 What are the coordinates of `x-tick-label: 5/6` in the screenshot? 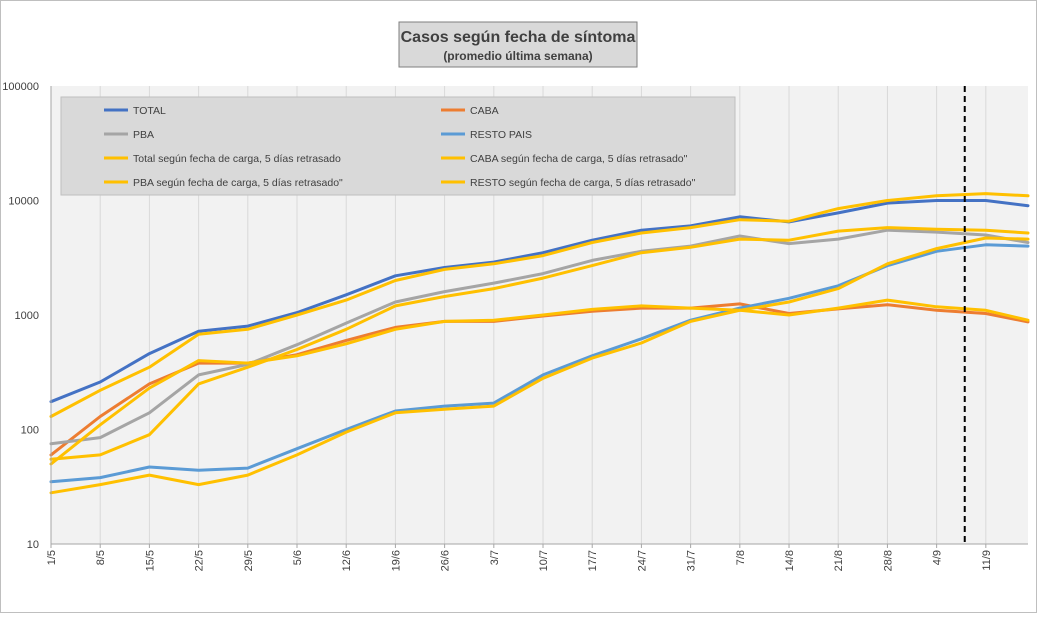 It's located at (298, 557).